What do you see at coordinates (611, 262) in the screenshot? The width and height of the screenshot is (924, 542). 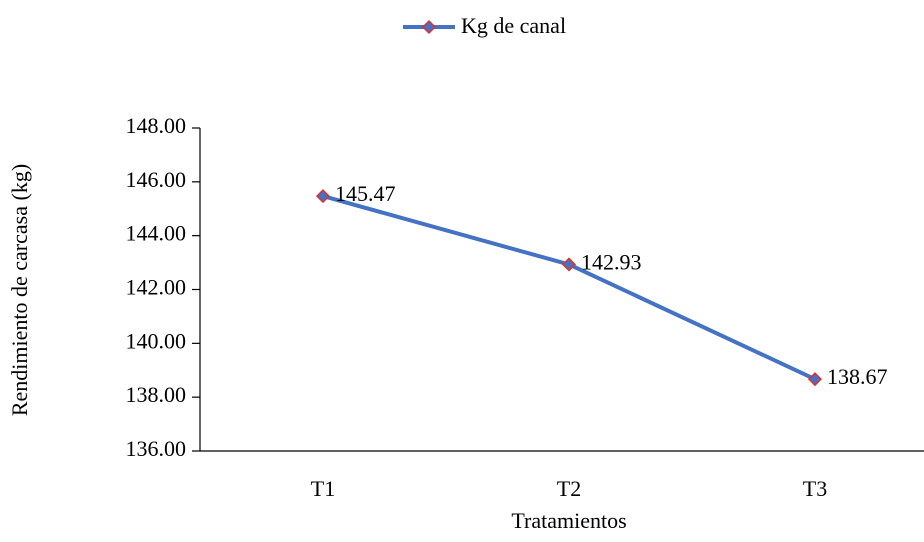 I see `data-label: 142.93` at bounding box center [611, 262].